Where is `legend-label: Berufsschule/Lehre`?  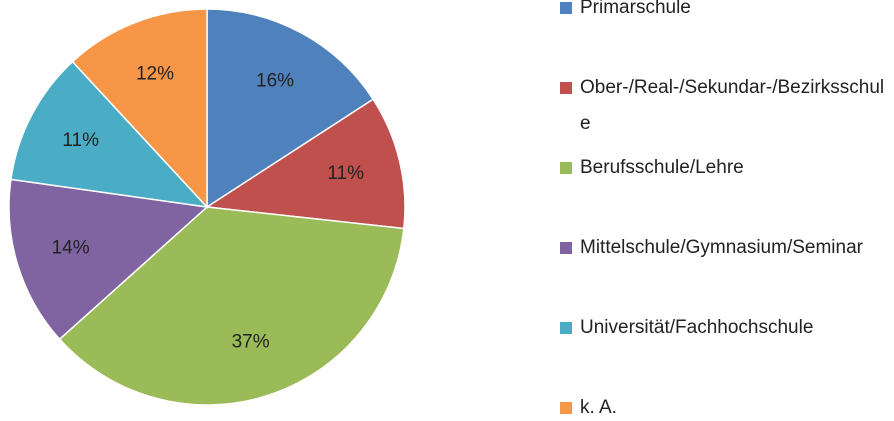 legend-label: Berufsschule/Lehre is located at coordinates (662, 167).